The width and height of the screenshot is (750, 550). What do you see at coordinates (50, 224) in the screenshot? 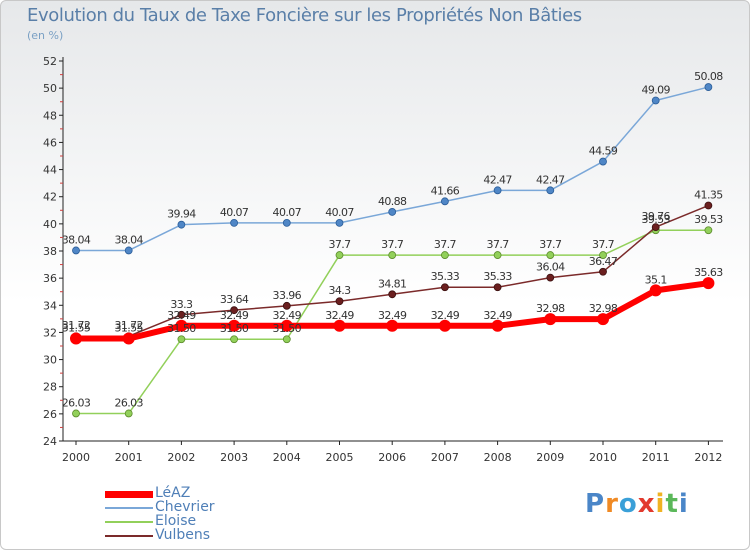
I see `y-tick-label: 40` at bounding box center [50, 224].